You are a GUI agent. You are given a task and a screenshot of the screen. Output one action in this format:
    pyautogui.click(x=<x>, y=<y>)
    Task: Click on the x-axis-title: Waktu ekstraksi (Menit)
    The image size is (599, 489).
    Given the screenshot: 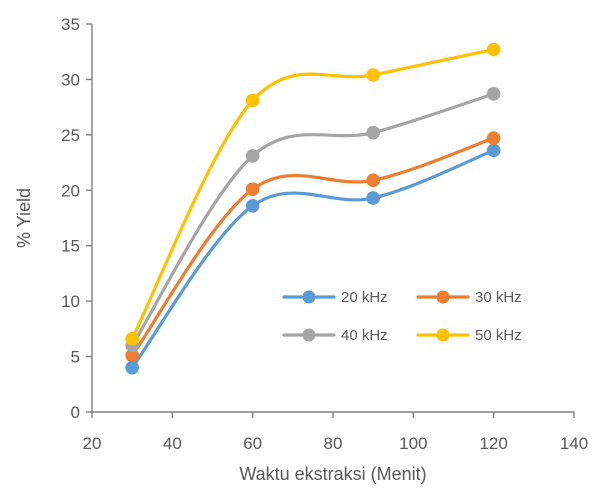 What is the action you would take?
    pyautogui.click(x=332, y=474)
    